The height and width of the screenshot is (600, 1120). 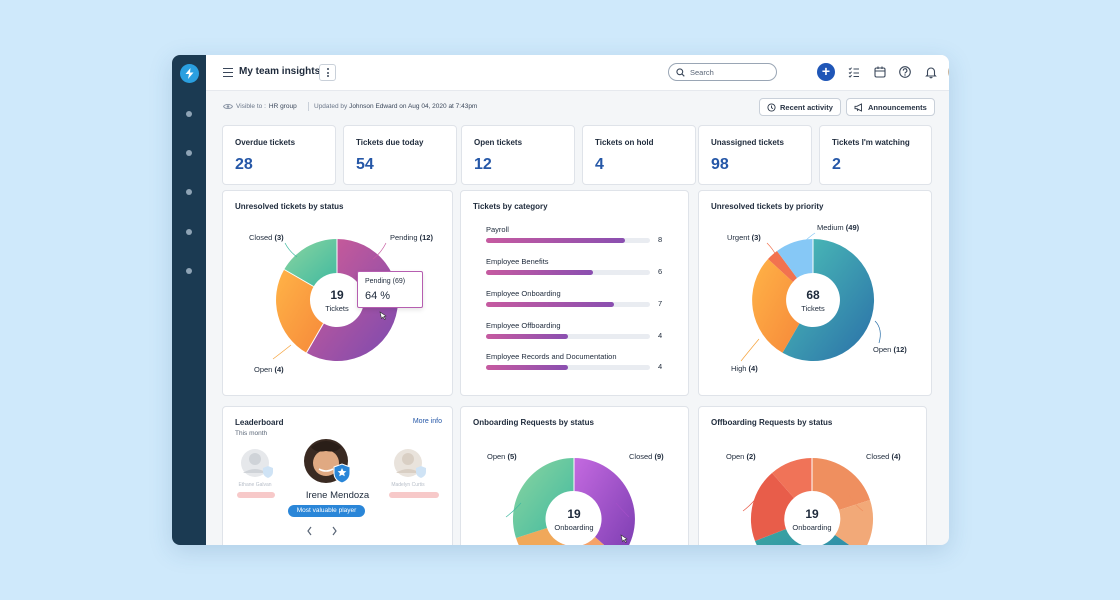 I want to click on pending-segment, so click(x=352, y=299).